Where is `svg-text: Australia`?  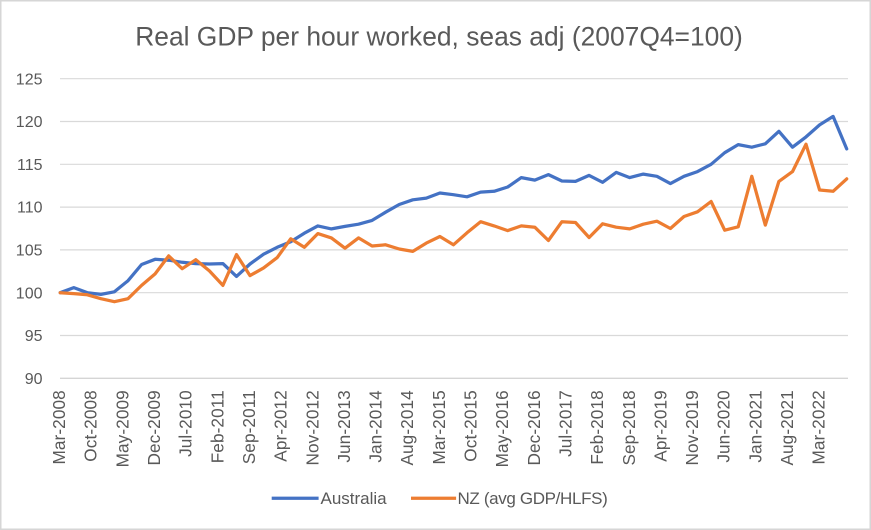 svg-text: Australia is located at coordinates (354, 498).